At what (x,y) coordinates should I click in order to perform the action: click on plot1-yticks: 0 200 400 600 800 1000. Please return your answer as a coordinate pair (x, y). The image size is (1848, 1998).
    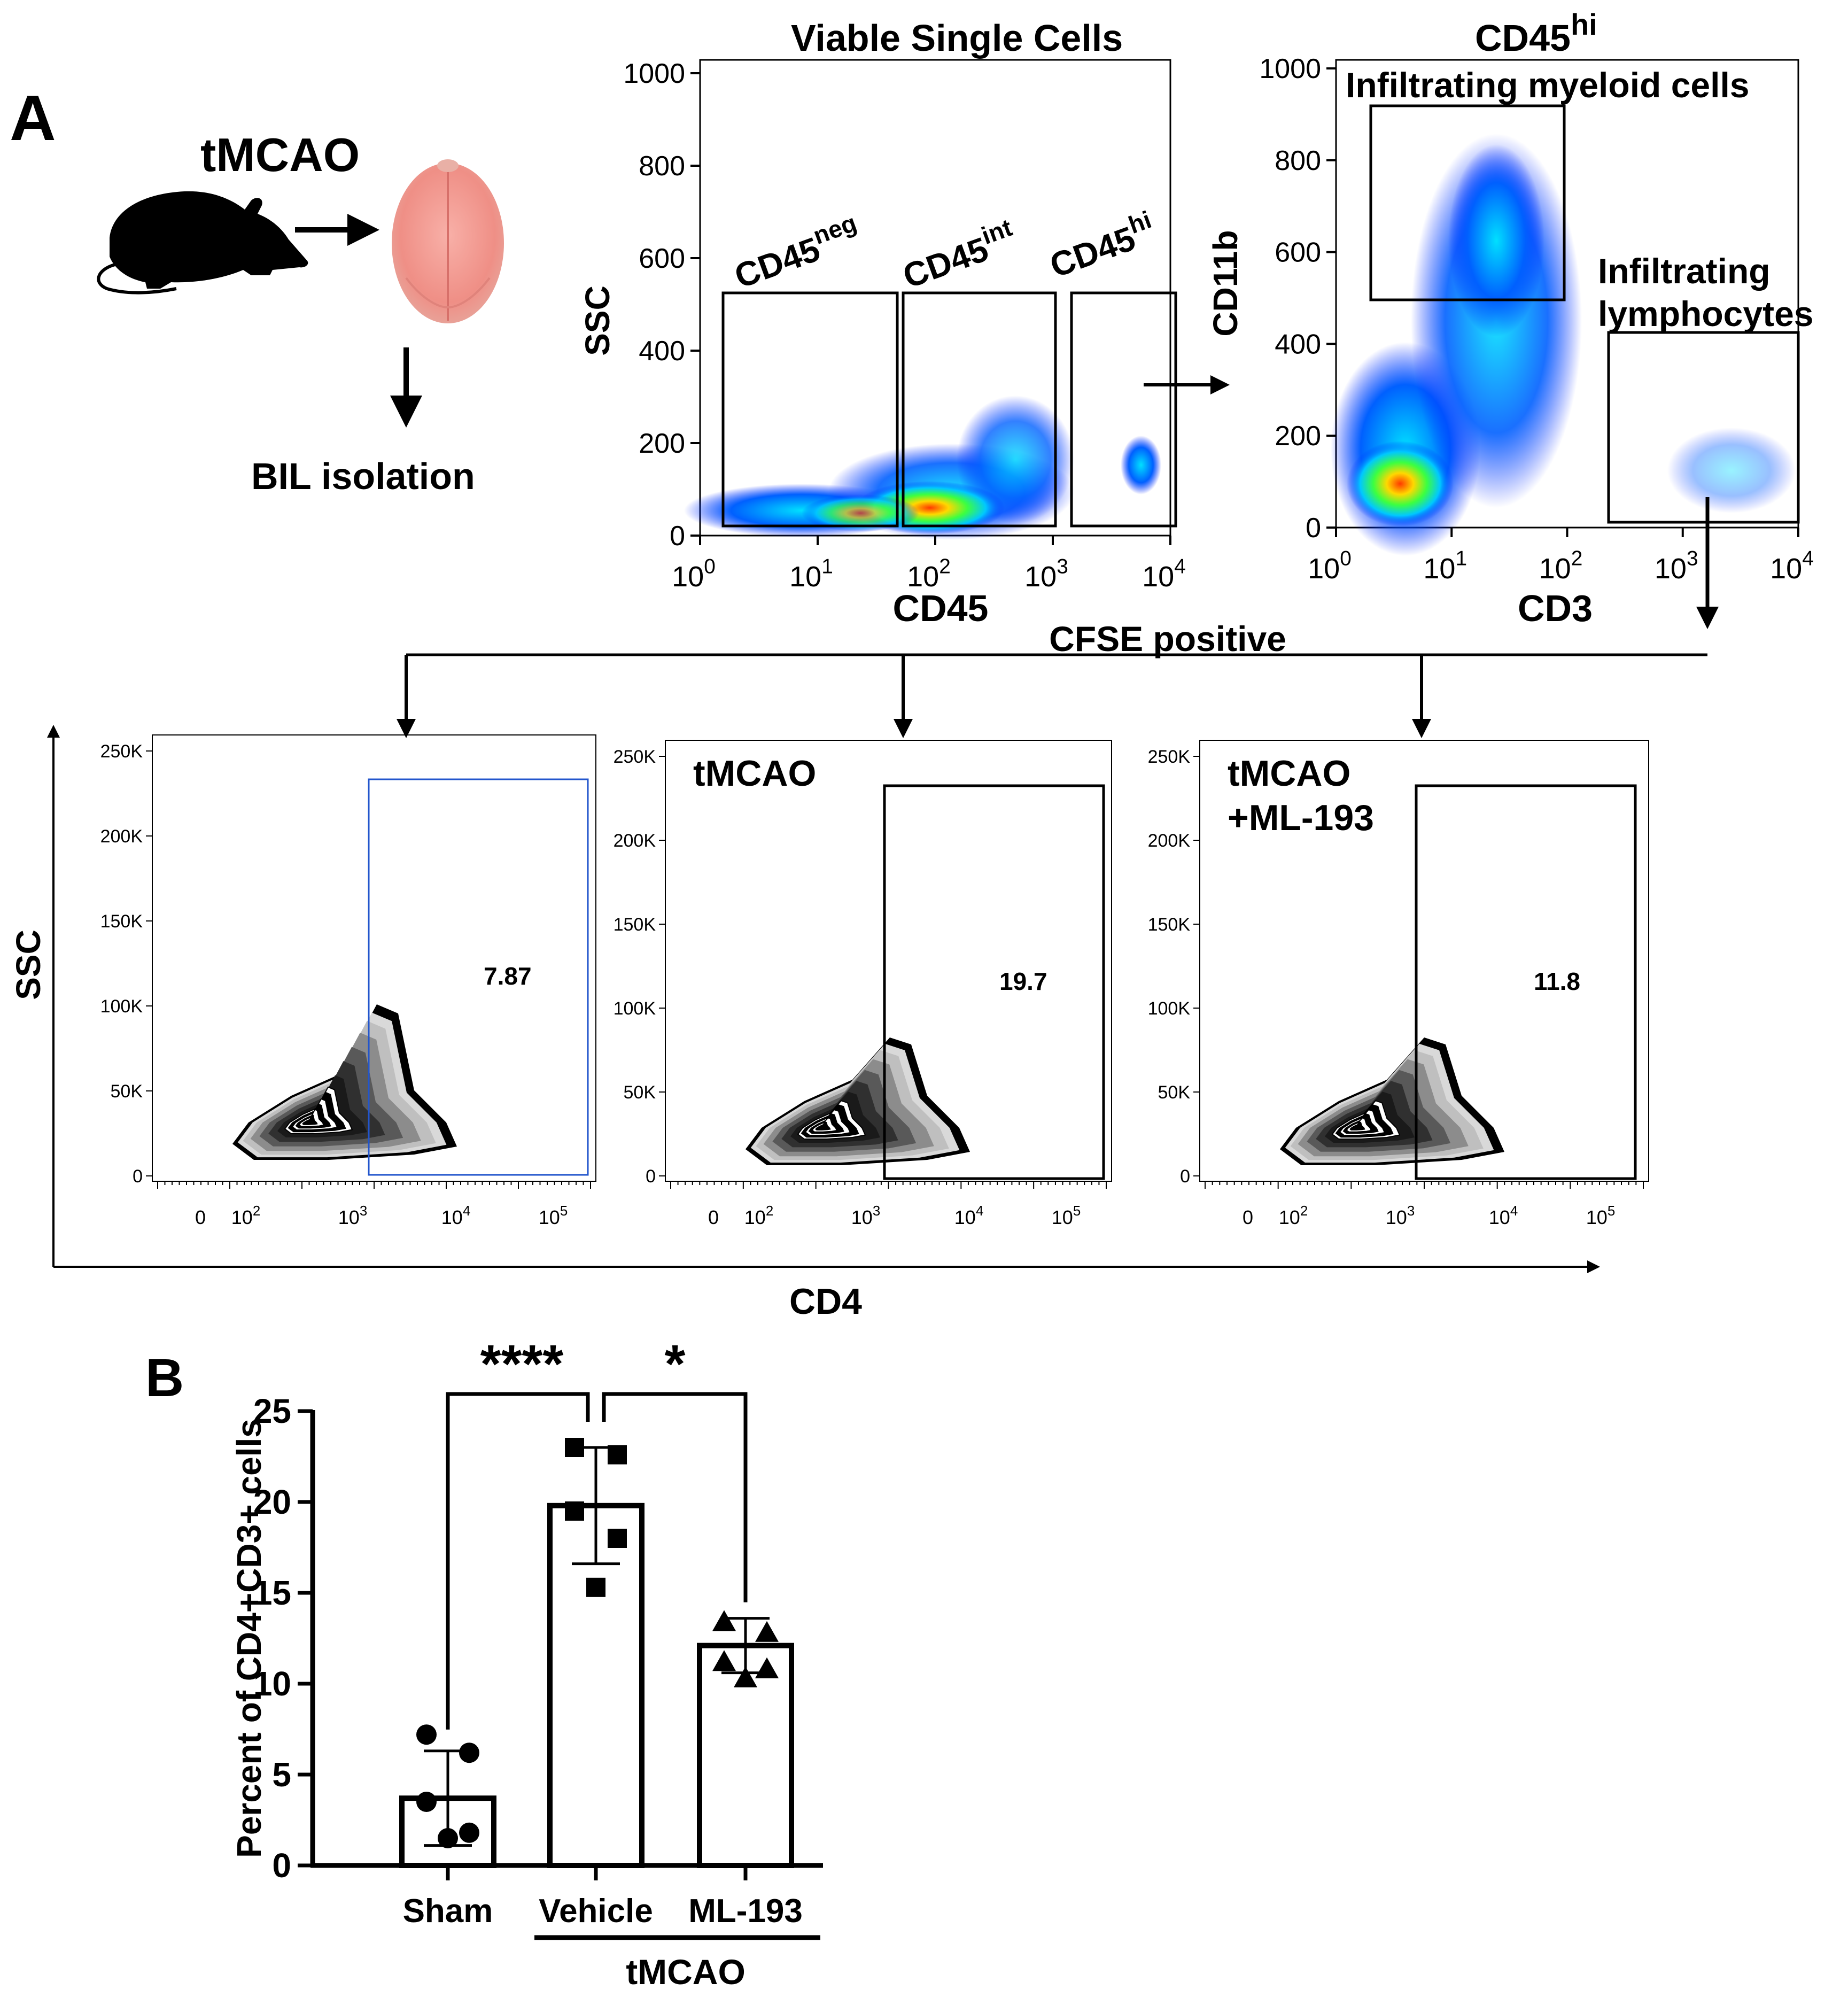
    Looking at the image, I should click on (661, 305).